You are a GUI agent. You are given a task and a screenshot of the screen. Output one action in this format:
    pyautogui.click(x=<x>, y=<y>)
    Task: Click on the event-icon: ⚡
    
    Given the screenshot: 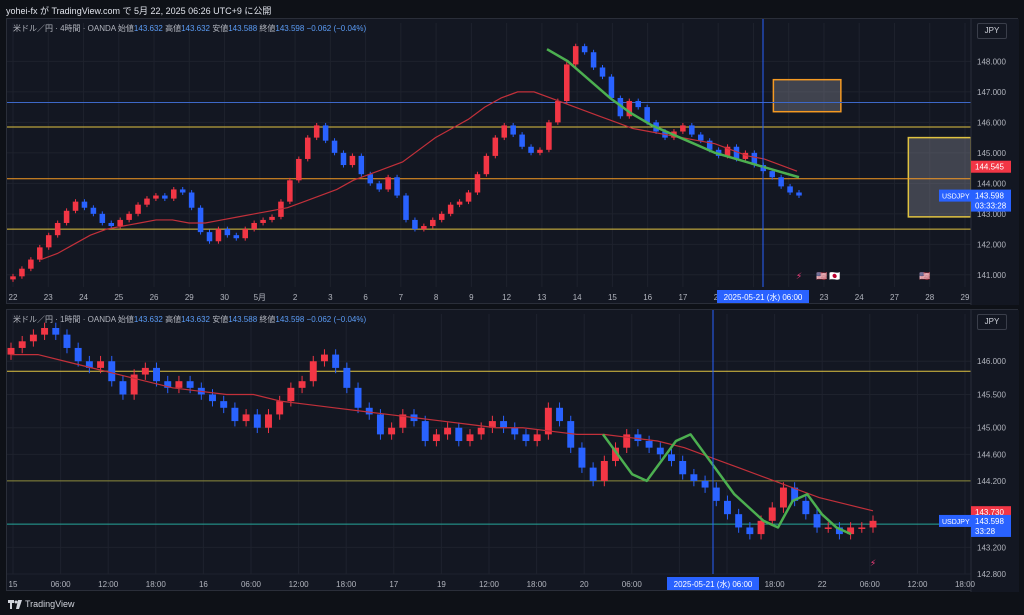 What is the action you would take?
    pyautogui.click(x=873, y=564)
    